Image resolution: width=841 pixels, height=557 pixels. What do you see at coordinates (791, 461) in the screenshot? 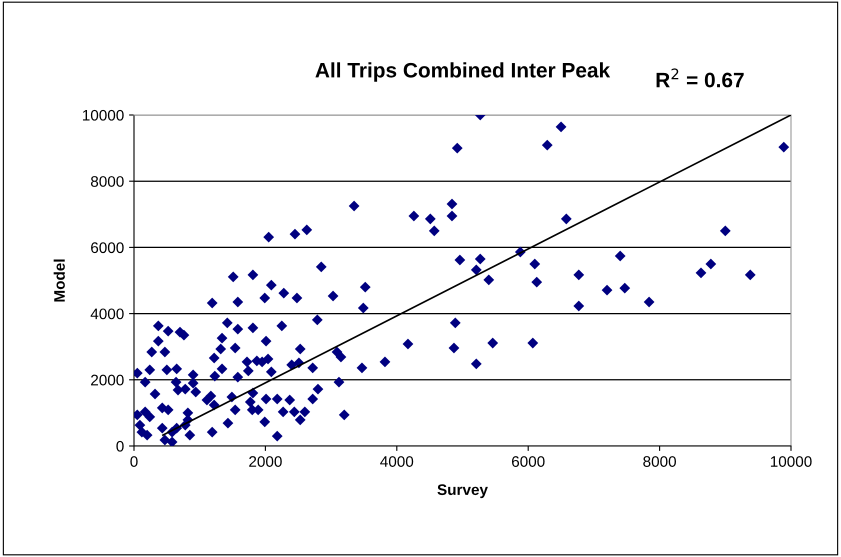
I see `x-tick-label: 10000` at bounding box center [791, 461].